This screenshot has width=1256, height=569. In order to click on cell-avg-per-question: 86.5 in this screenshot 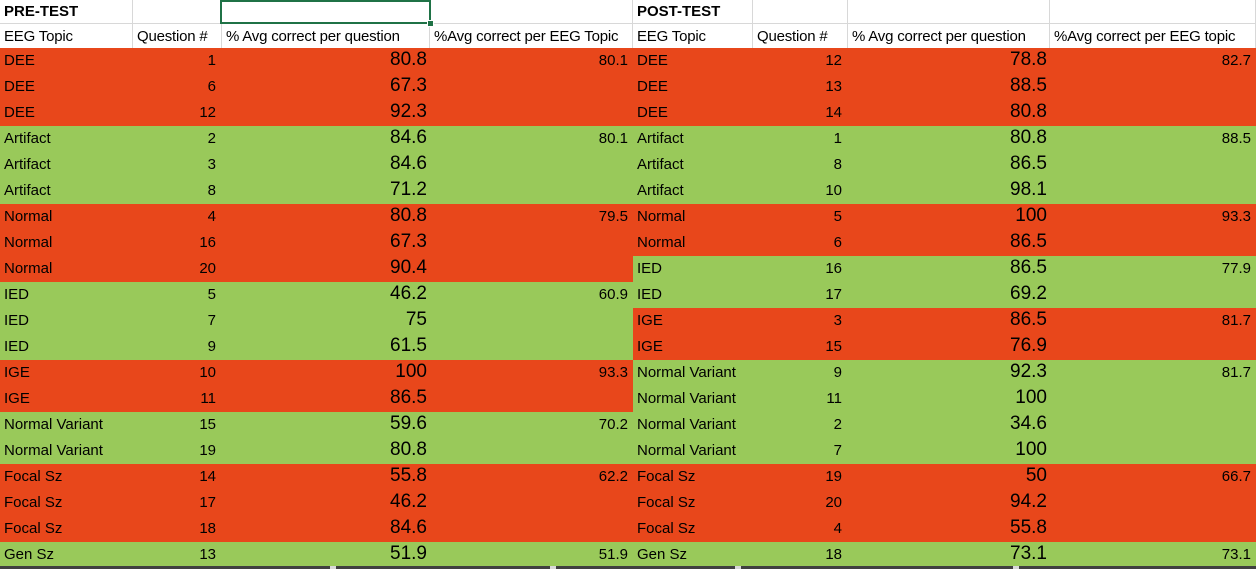, I will do `click(408, 397)`.